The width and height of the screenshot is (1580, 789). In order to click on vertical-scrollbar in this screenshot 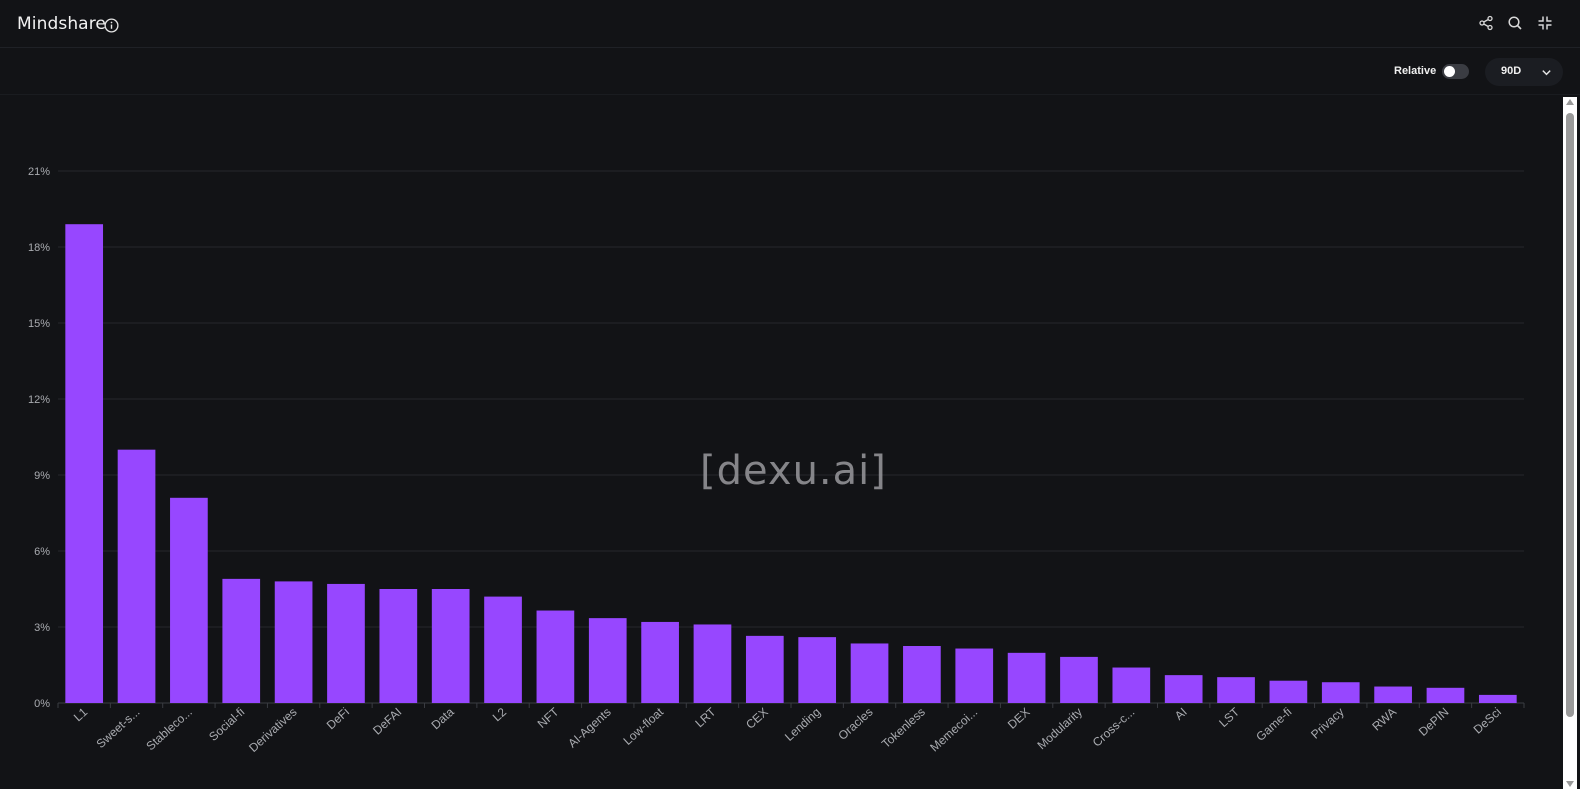, I will do `click(1570, 443)`.